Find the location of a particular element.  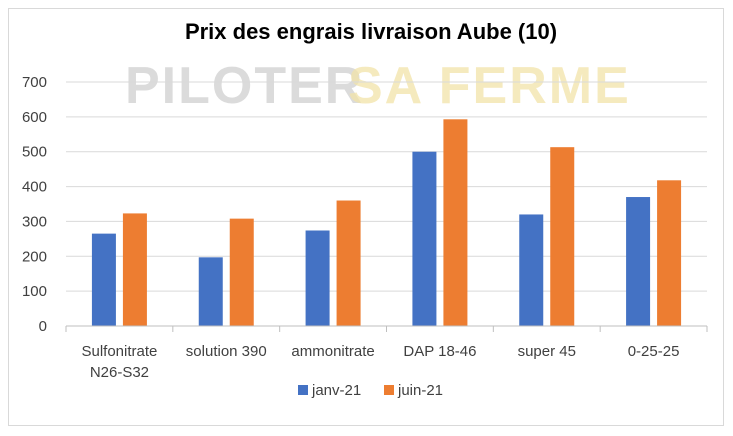

y-tick-label: 700 is located at coordinates (34, 82).